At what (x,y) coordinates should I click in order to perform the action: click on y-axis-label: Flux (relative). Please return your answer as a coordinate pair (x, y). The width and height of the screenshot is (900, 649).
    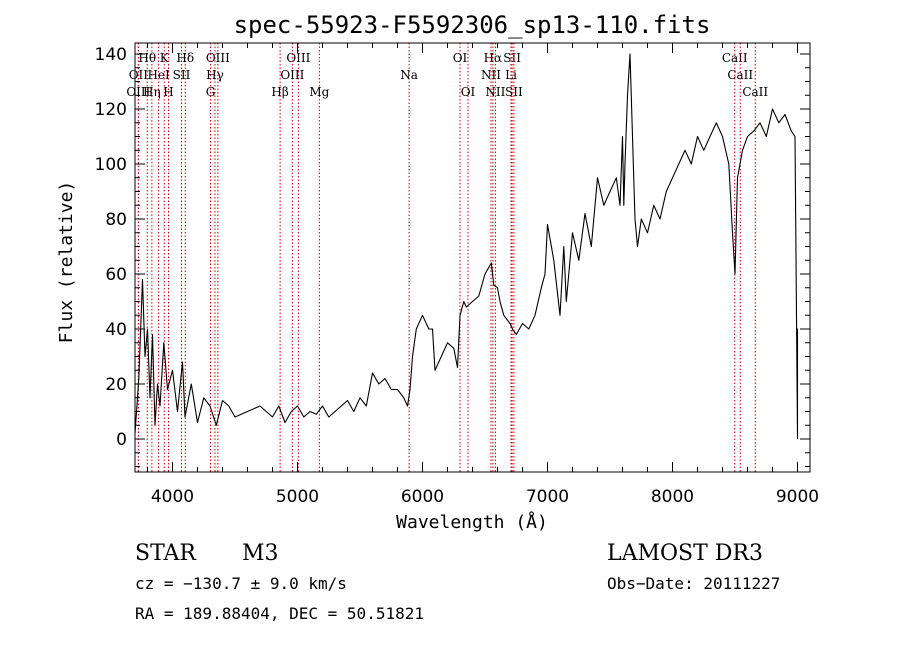
    Looking at the image, I should click on (66, 262).